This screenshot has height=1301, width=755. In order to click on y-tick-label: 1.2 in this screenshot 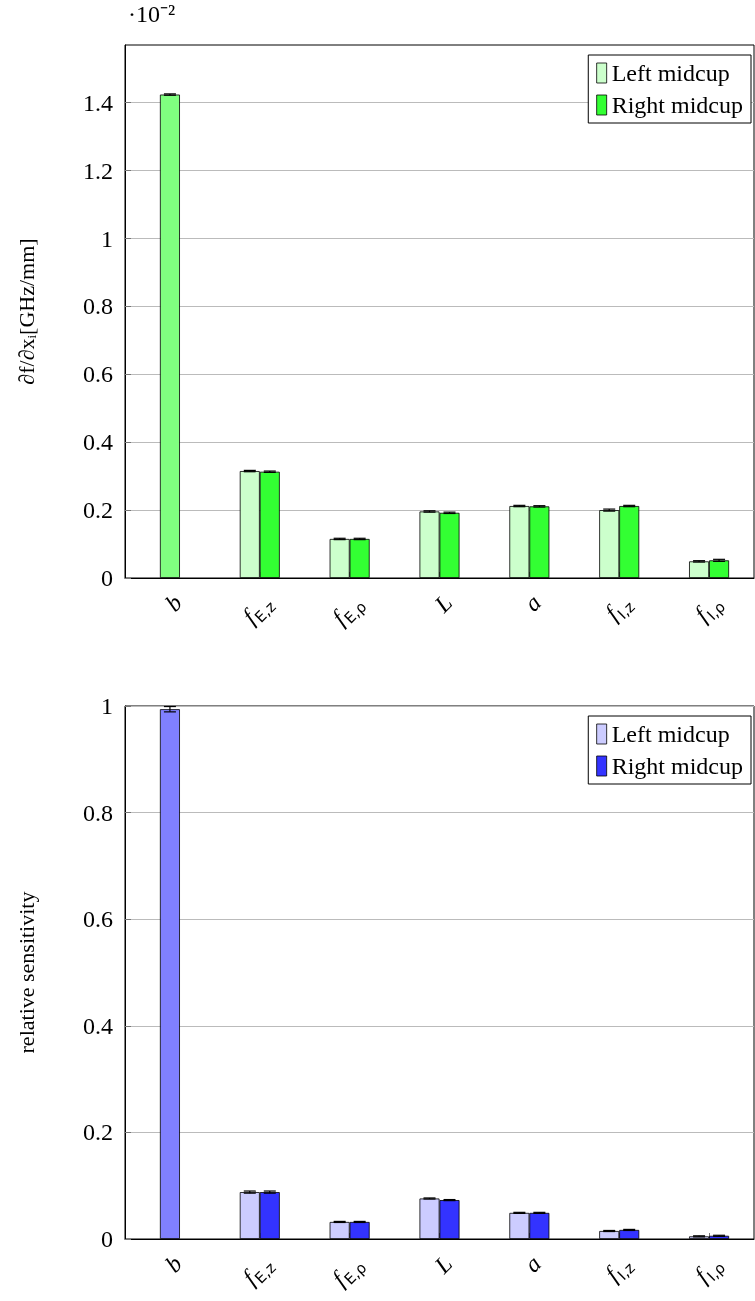, I will do `click(98, 170)`.